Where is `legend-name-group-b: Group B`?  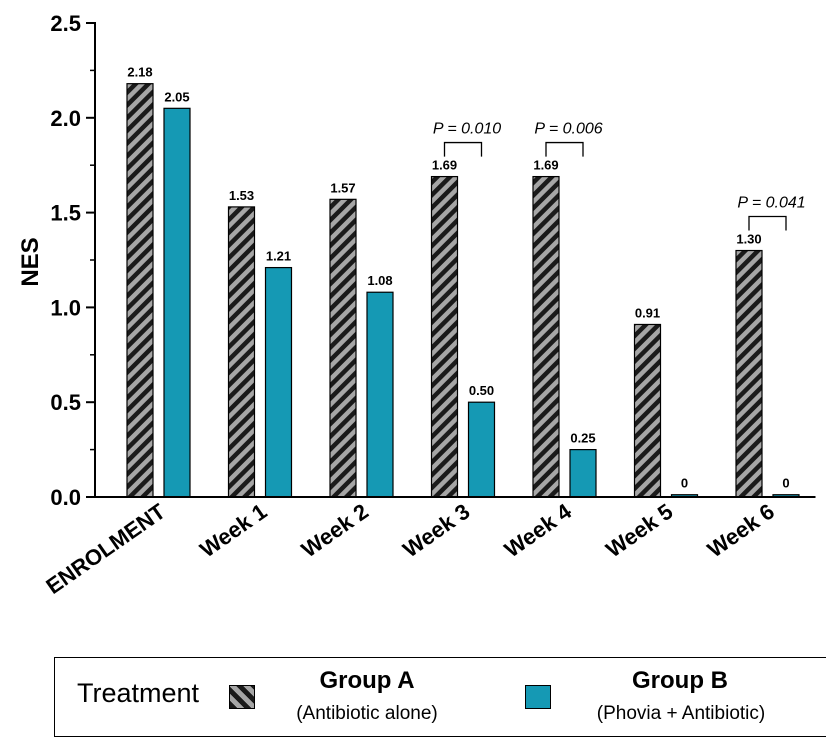 legend-name-group-b: Group B is located at coordinates (680, 680).